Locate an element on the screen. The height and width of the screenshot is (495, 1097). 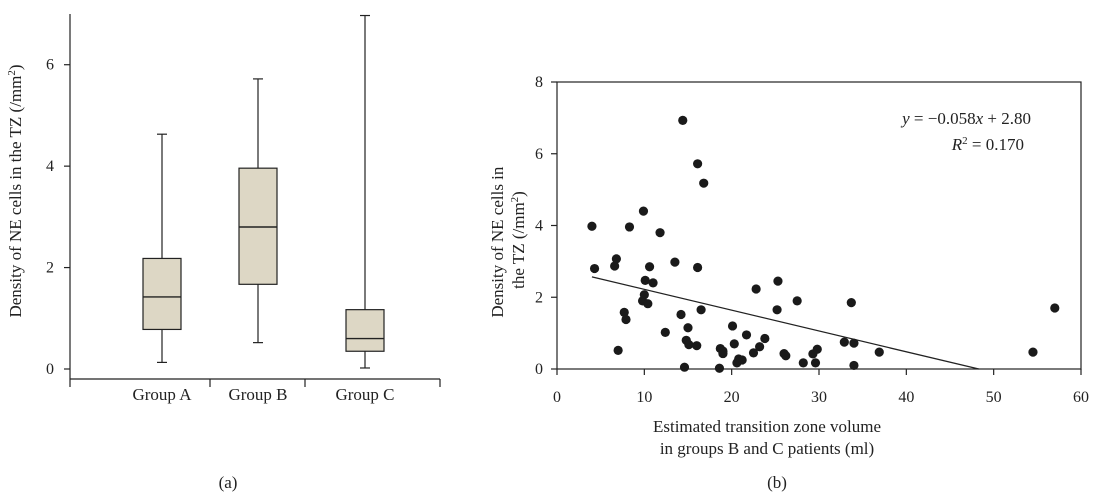
scatter-y-tick-label: 0 is located at coordinates (539, 369).